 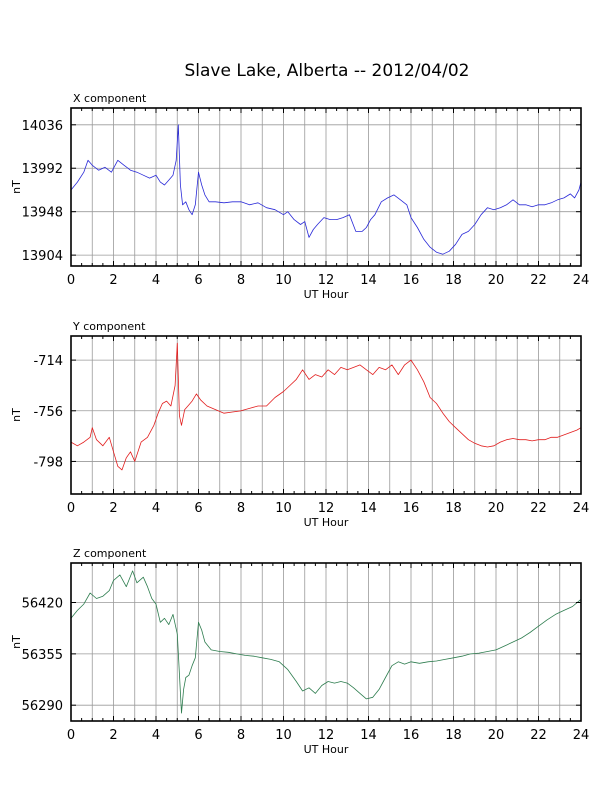 What do you see at coordinates (42, 256) in the screenshot?
I see `y-tick-label: 13904` at bounding box center [42, 256].